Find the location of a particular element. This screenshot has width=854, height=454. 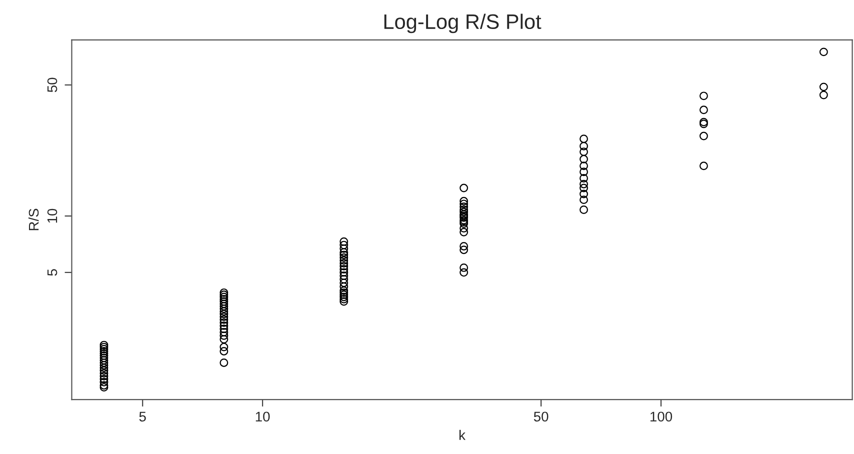

x-tick-label: 5 is located at coordinates (142, 417).